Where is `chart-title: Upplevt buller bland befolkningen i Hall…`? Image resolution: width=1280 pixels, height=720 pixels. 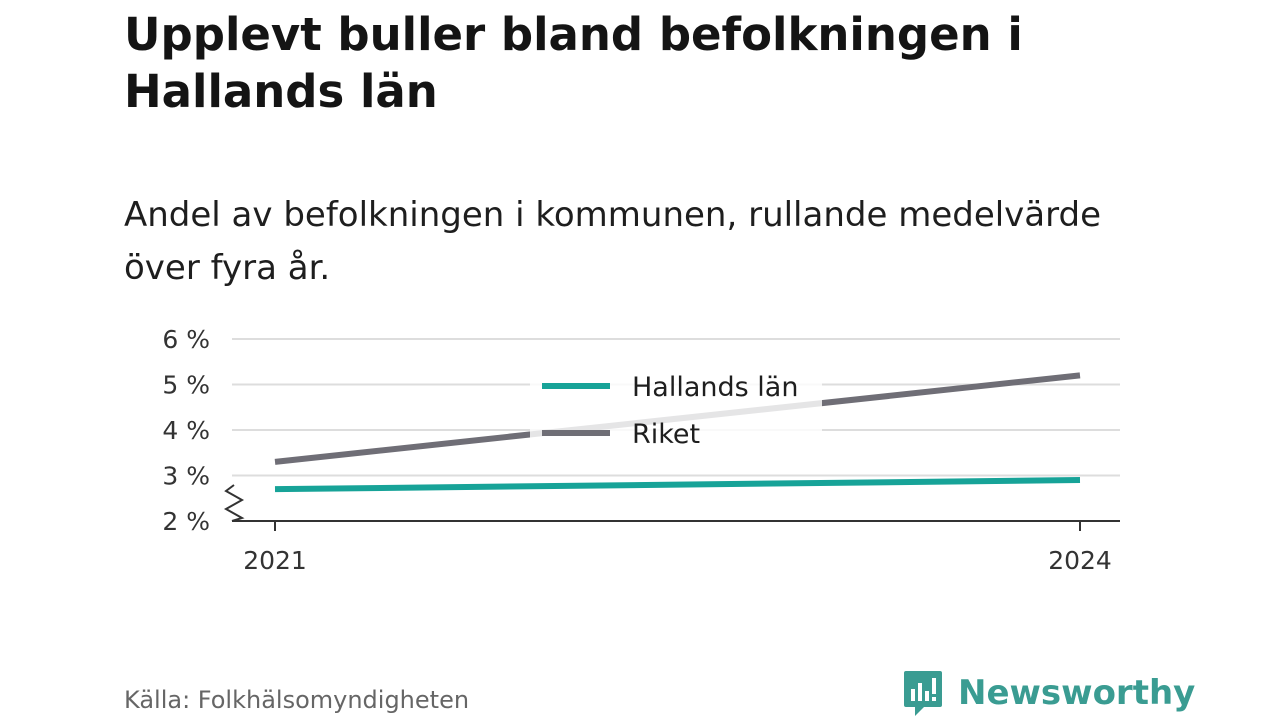 chart-title: Upplevt buller bland befolkningen i Hall… is located at coordinates (573, 63).